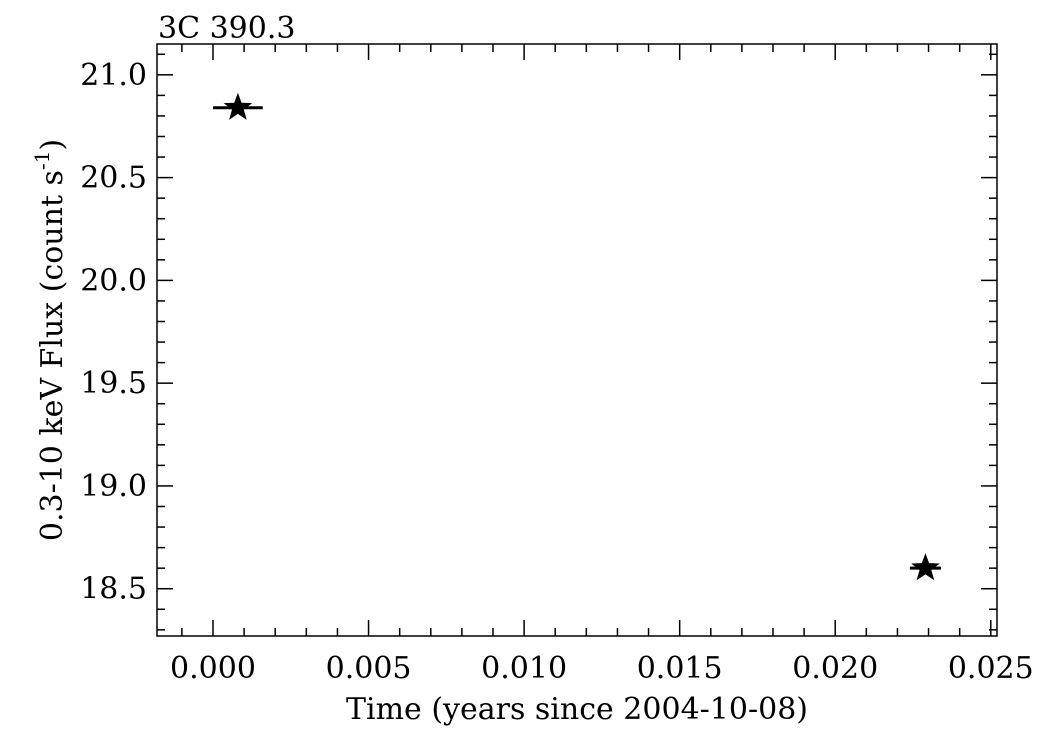 Image resolution: width=1050 pixels, height=750 pixels. Describe the element at coordinates (113, 75) in the screenshot. I see `y-tick-label: 21.0` at that location.